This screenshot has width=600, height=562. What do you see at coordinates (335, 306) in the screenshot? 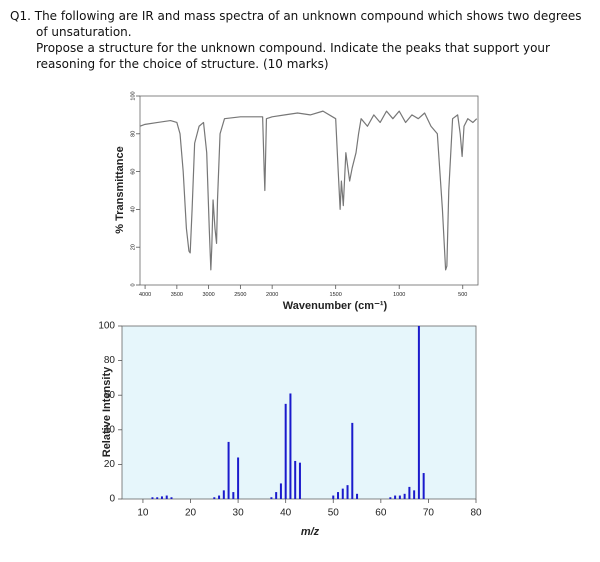
I see `x-axis-label: Wavenumber (cm⁻¹)` at bounding box center [335, 306].